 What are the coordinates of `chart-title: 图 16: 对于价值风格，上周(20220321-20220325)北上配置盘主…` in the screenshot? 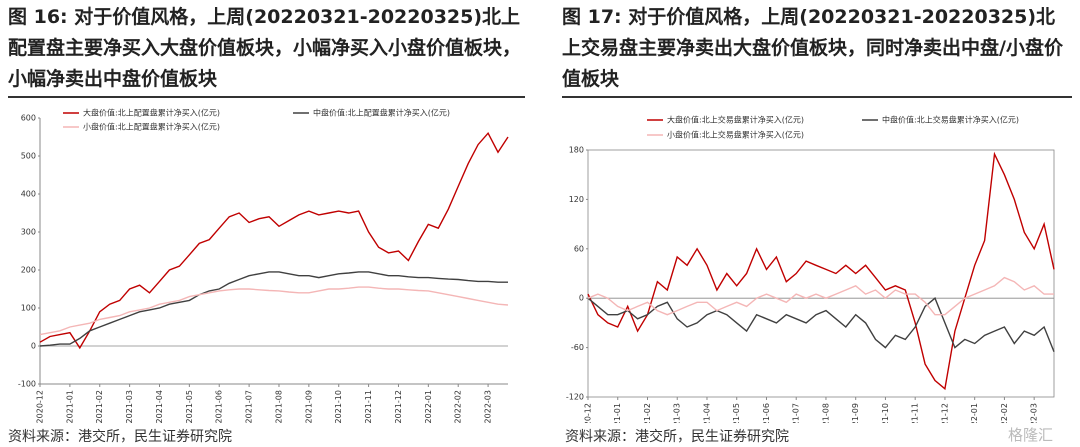 It's located at (266, 50).